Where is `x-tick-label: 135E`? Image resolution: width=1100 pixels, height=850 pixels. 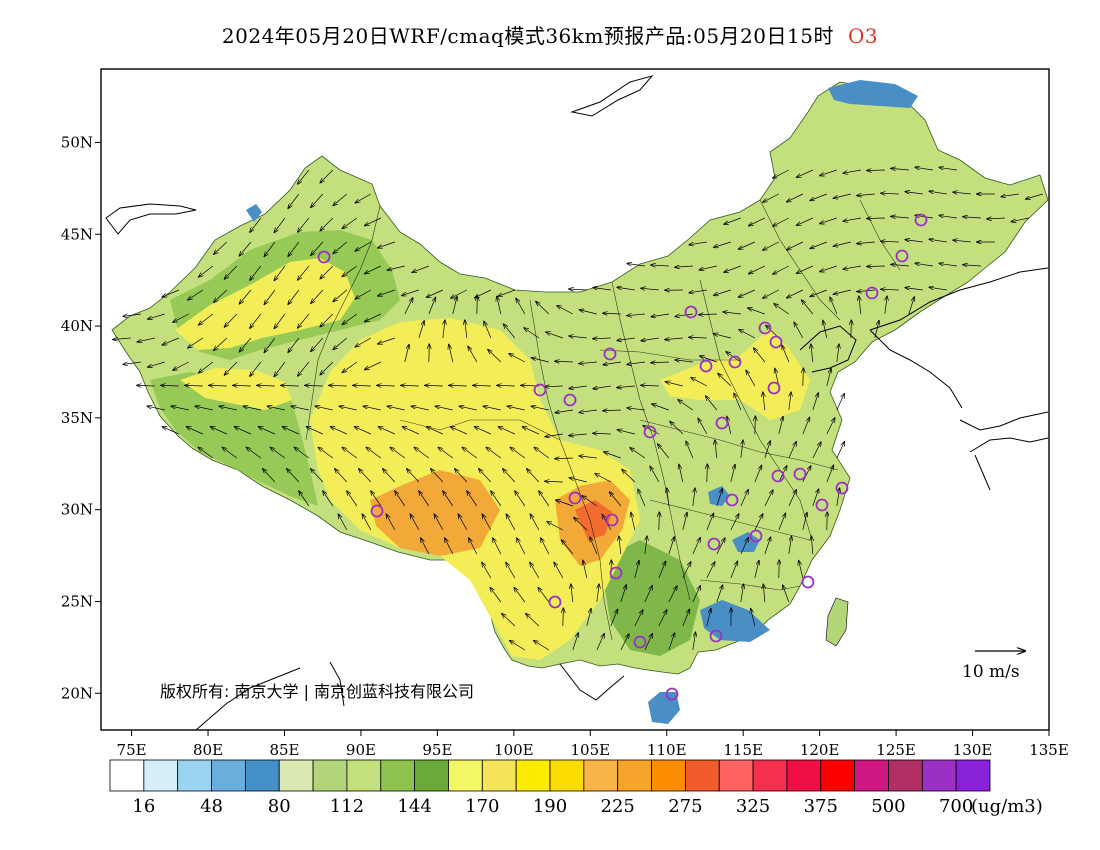
x-tick-label: 135E is located at coordinates (1049, 750).